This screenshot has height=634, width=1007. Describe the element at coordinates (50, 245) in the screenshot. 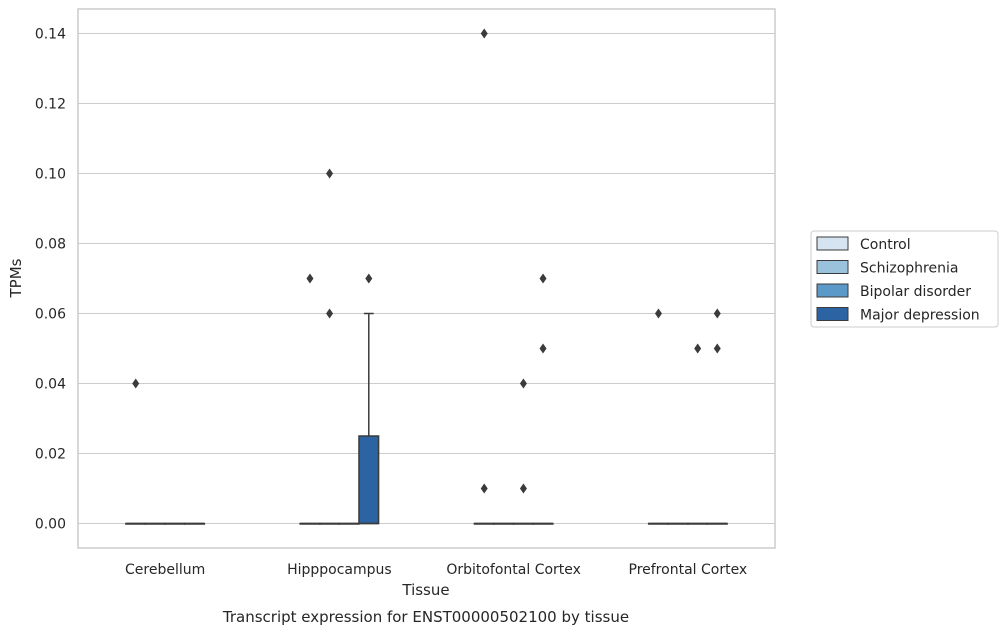

I see `y-tick-label: 0.08` at that location.